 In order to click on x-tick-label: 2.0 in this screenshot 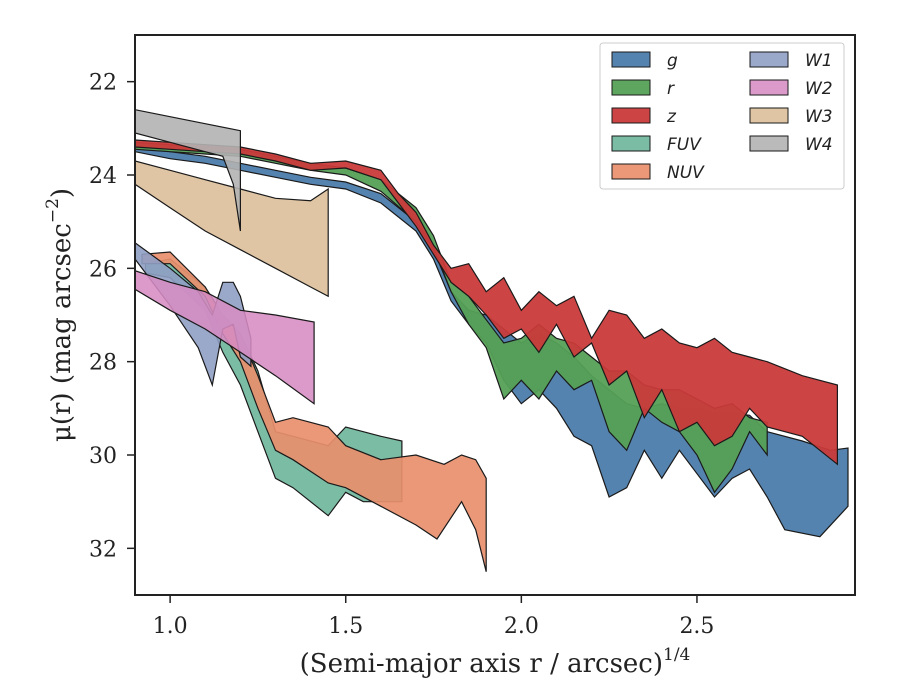, I will do `click(521, 626)`.